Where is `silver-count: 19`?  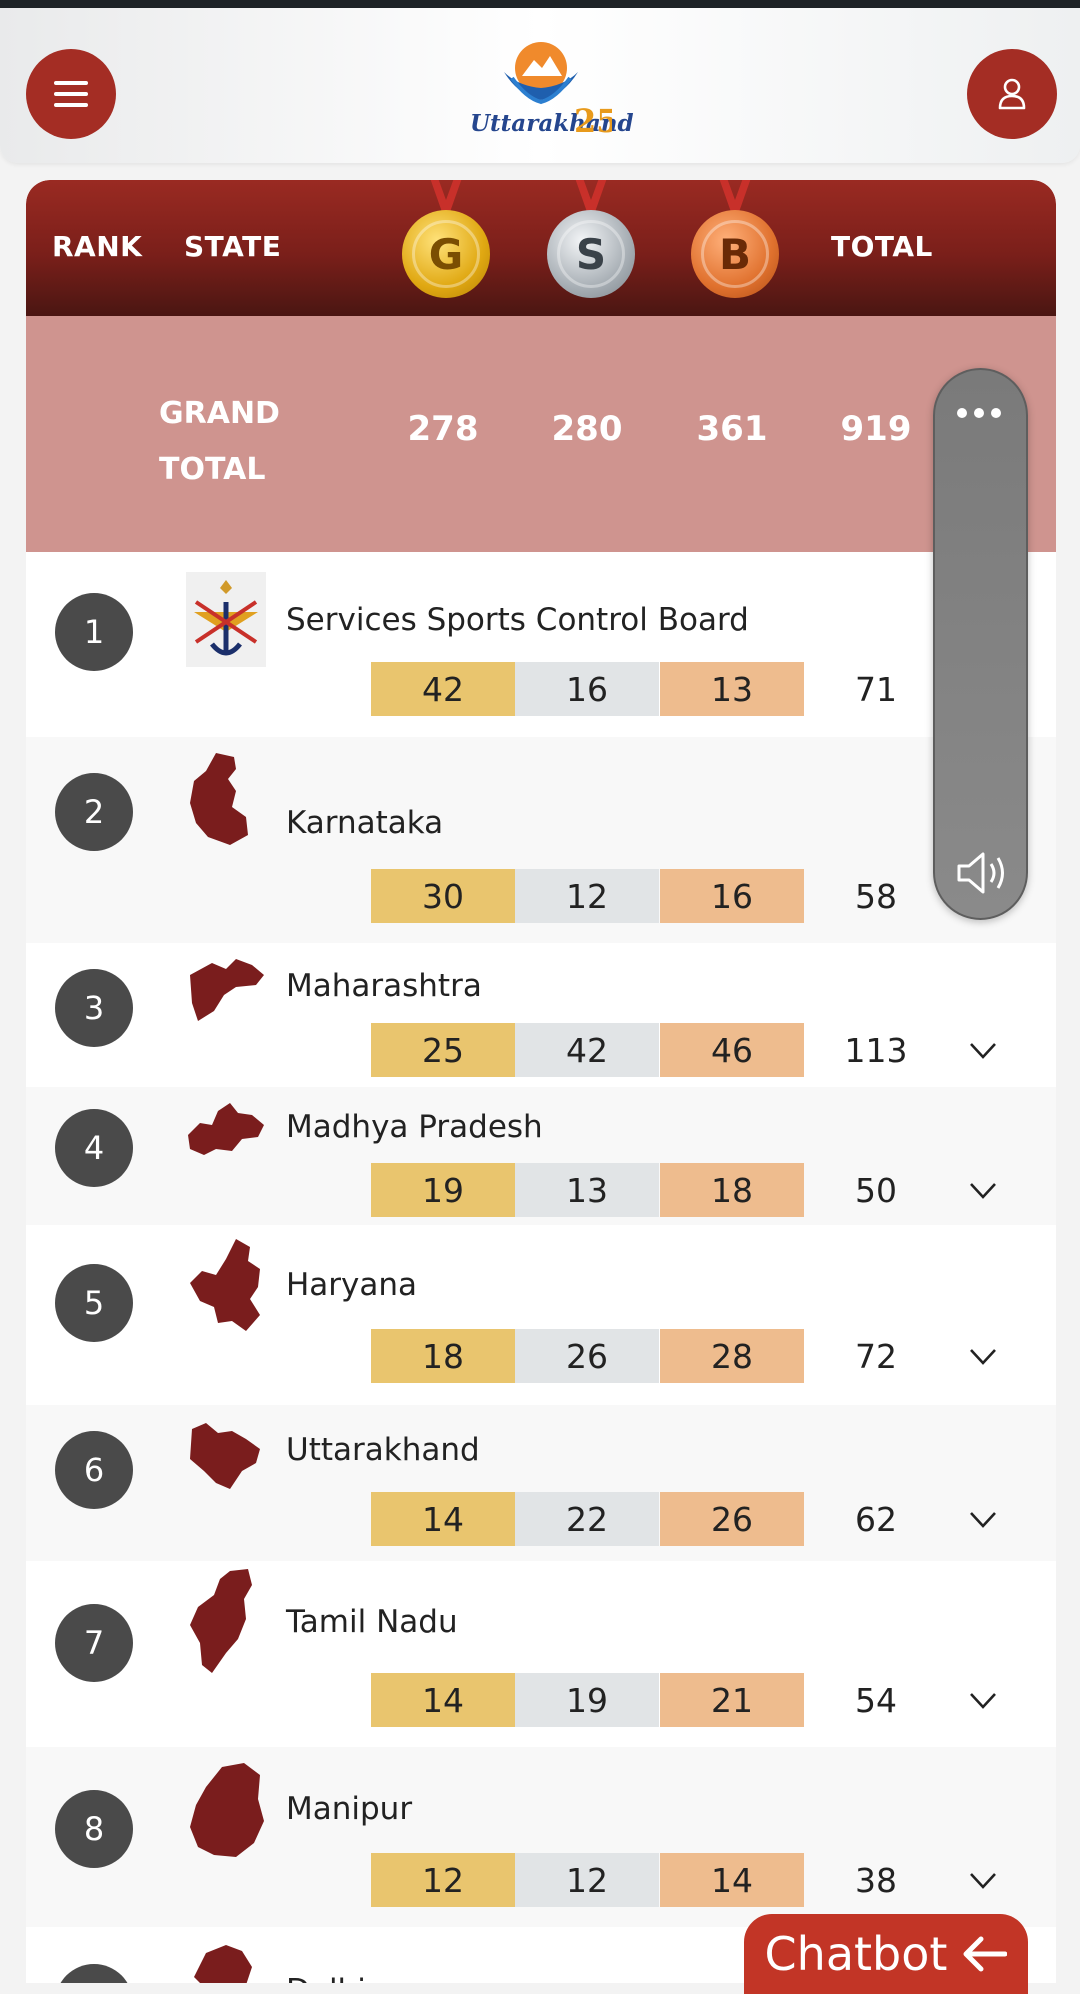 silver-count: 19 is located at coordinates (587, 1700).